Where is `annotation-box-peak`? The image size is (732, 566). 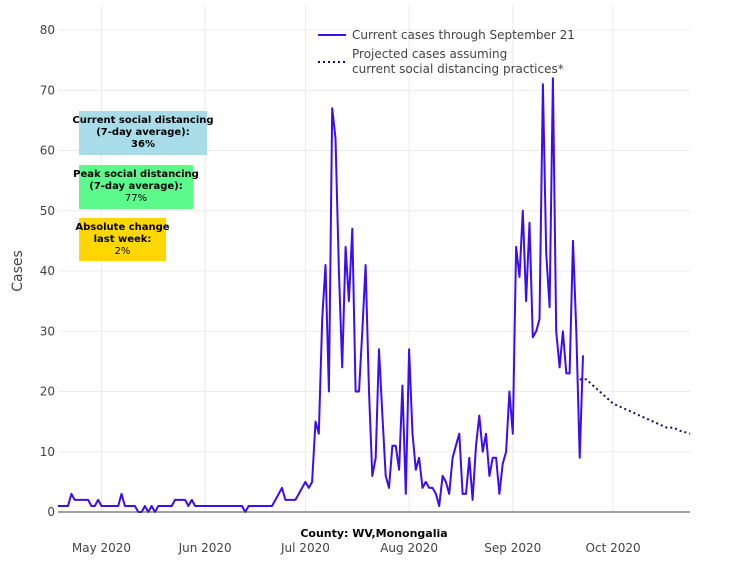
annotation-box-peak is located at coordinates (136, 187).